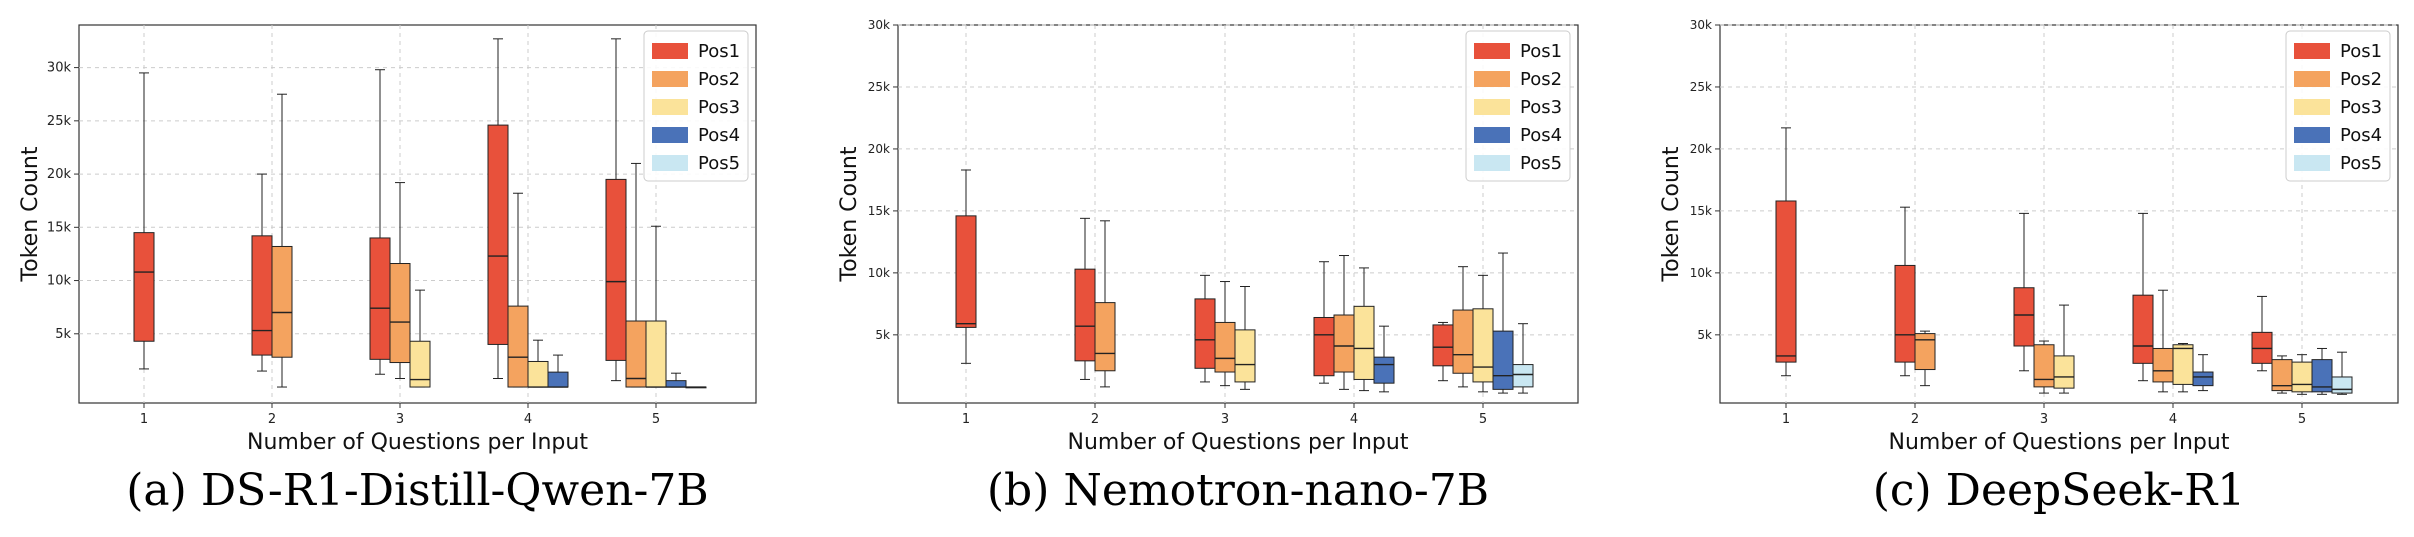 This screenshot has width=2414, height=537. Describe the element at coordinates (528, 419) in the screenshot. I see `x-tick-label: 4` at that location.